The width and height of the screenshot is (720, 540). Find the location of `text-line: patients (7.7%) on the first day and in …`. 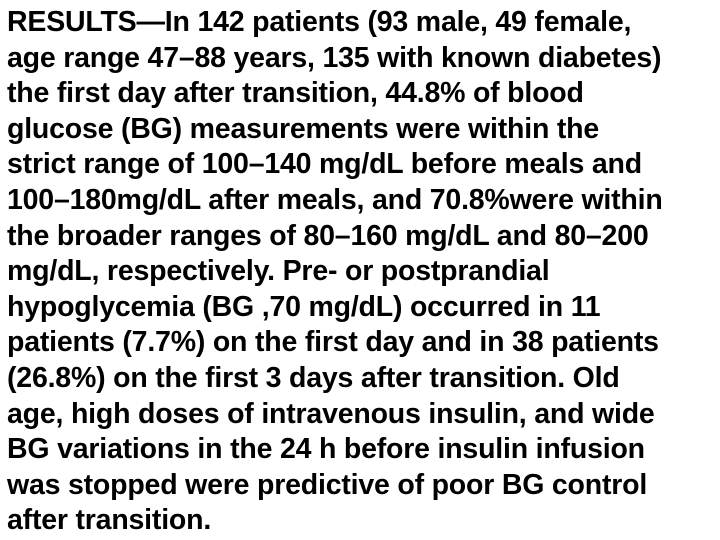

text-line: patients (7.7%) on the first day and in … is located at coordinates (333, 342).